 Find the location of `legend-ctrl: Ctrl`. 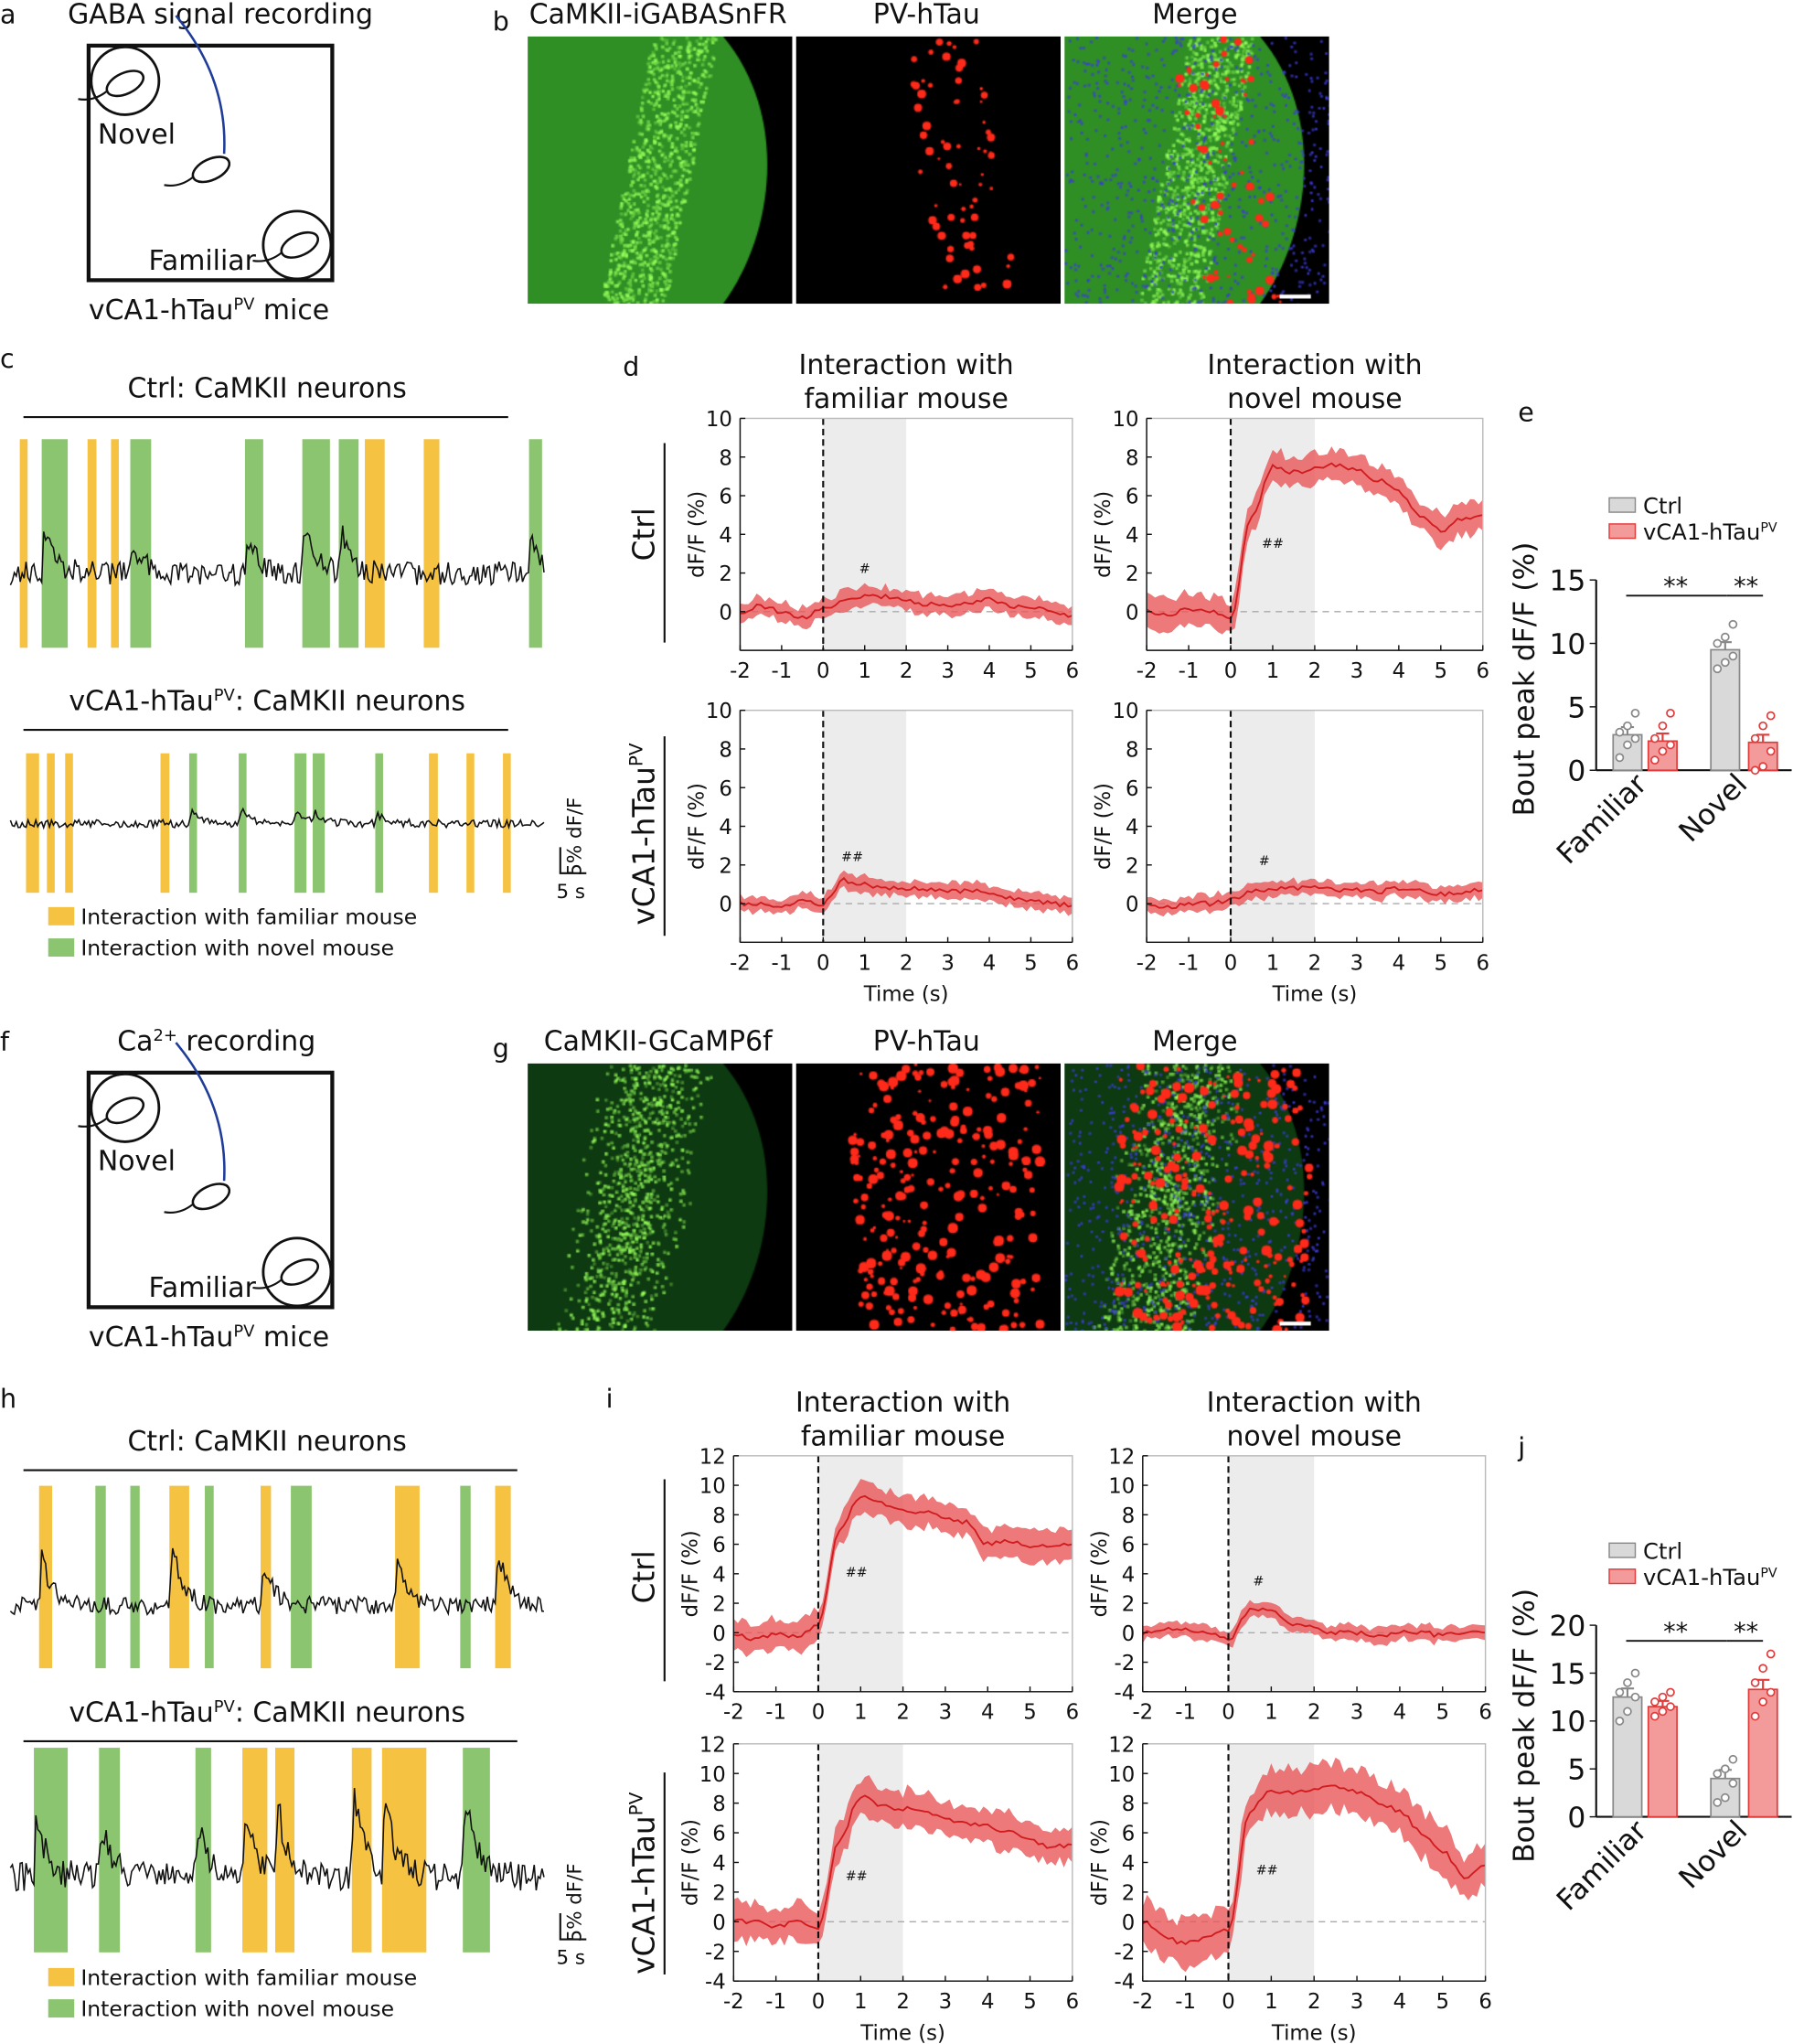

legend-ctrl: Ctrl is located at coordinates (1662, 506).